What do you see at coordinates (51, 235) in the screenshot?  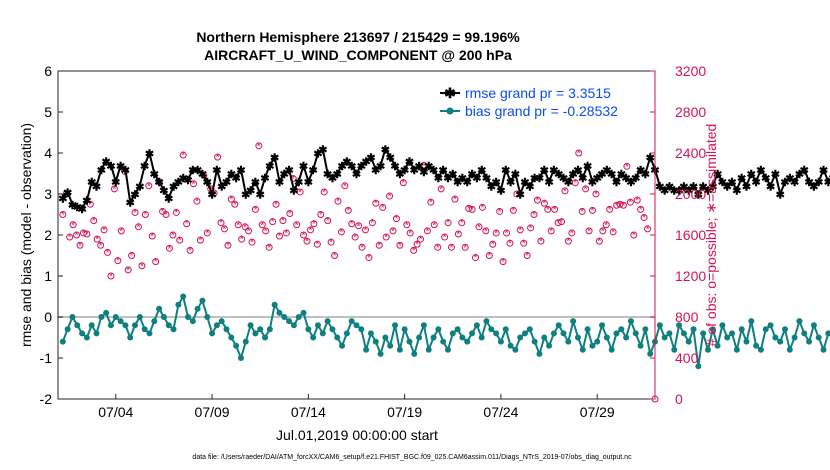 I see `y-axis-left: -2 -1 0 1 2 3 4 5 6` at bounding box center [51, 235].